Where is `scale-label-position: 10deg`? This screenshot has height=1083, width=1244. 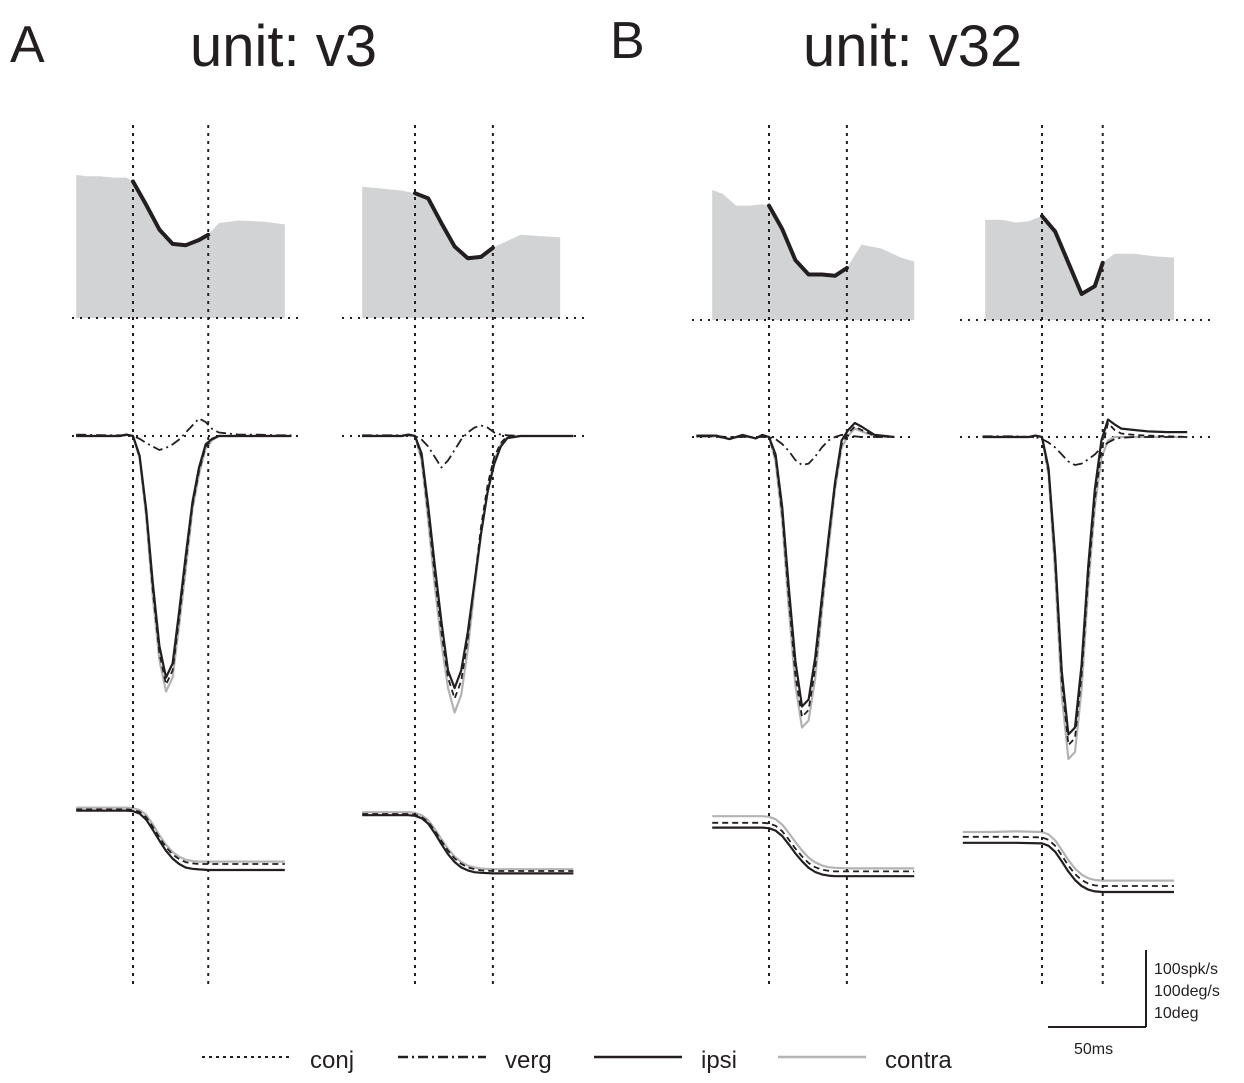 scale-label-position: 10deg is located at coordinates (1176, 1013).